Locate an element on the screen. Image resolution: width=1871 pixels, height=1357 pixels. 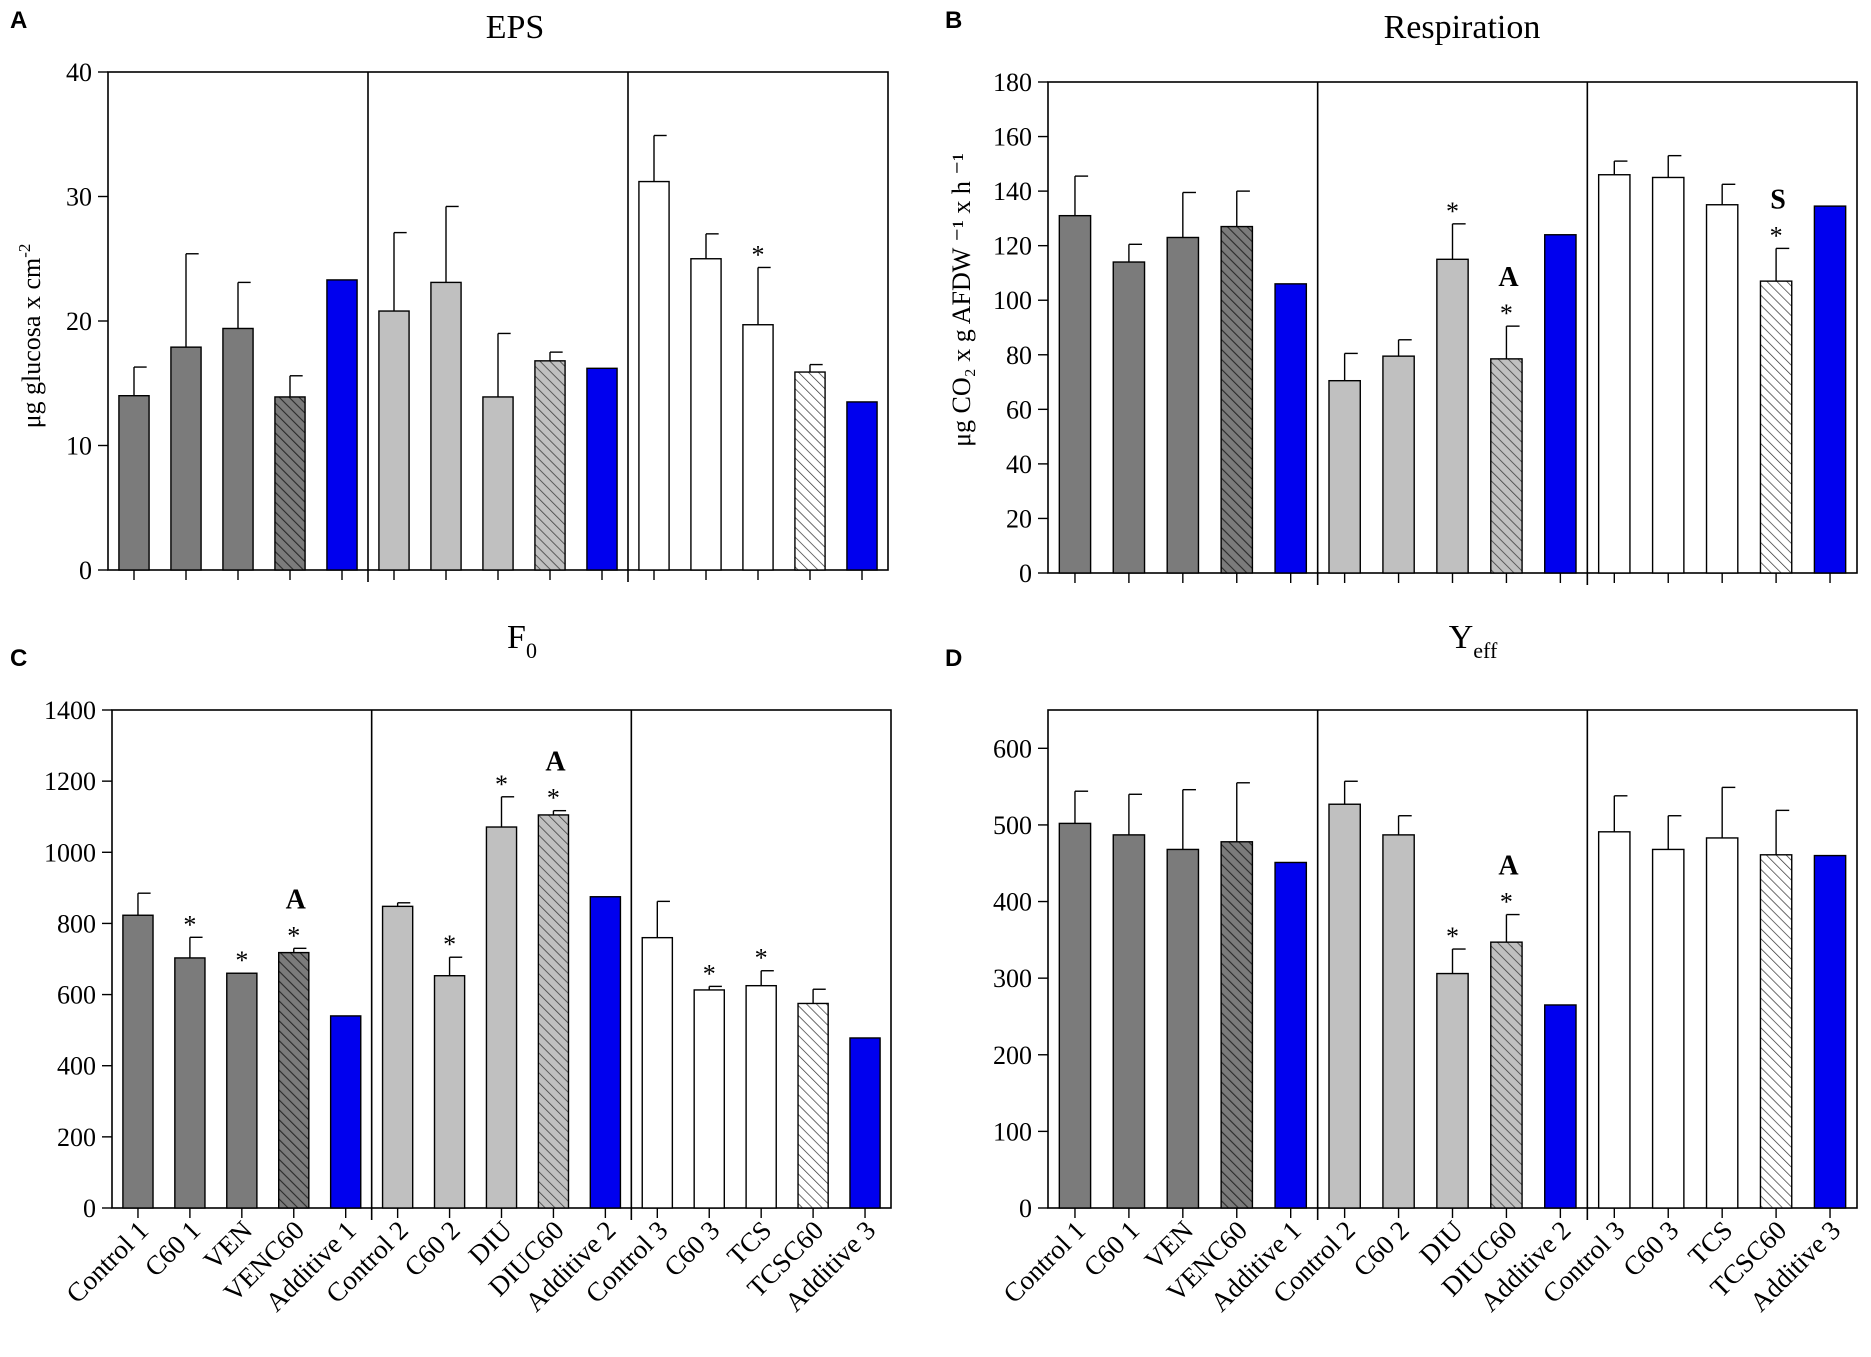
panel-a-ytick-label: 10 is located at coordinates (79, 446).